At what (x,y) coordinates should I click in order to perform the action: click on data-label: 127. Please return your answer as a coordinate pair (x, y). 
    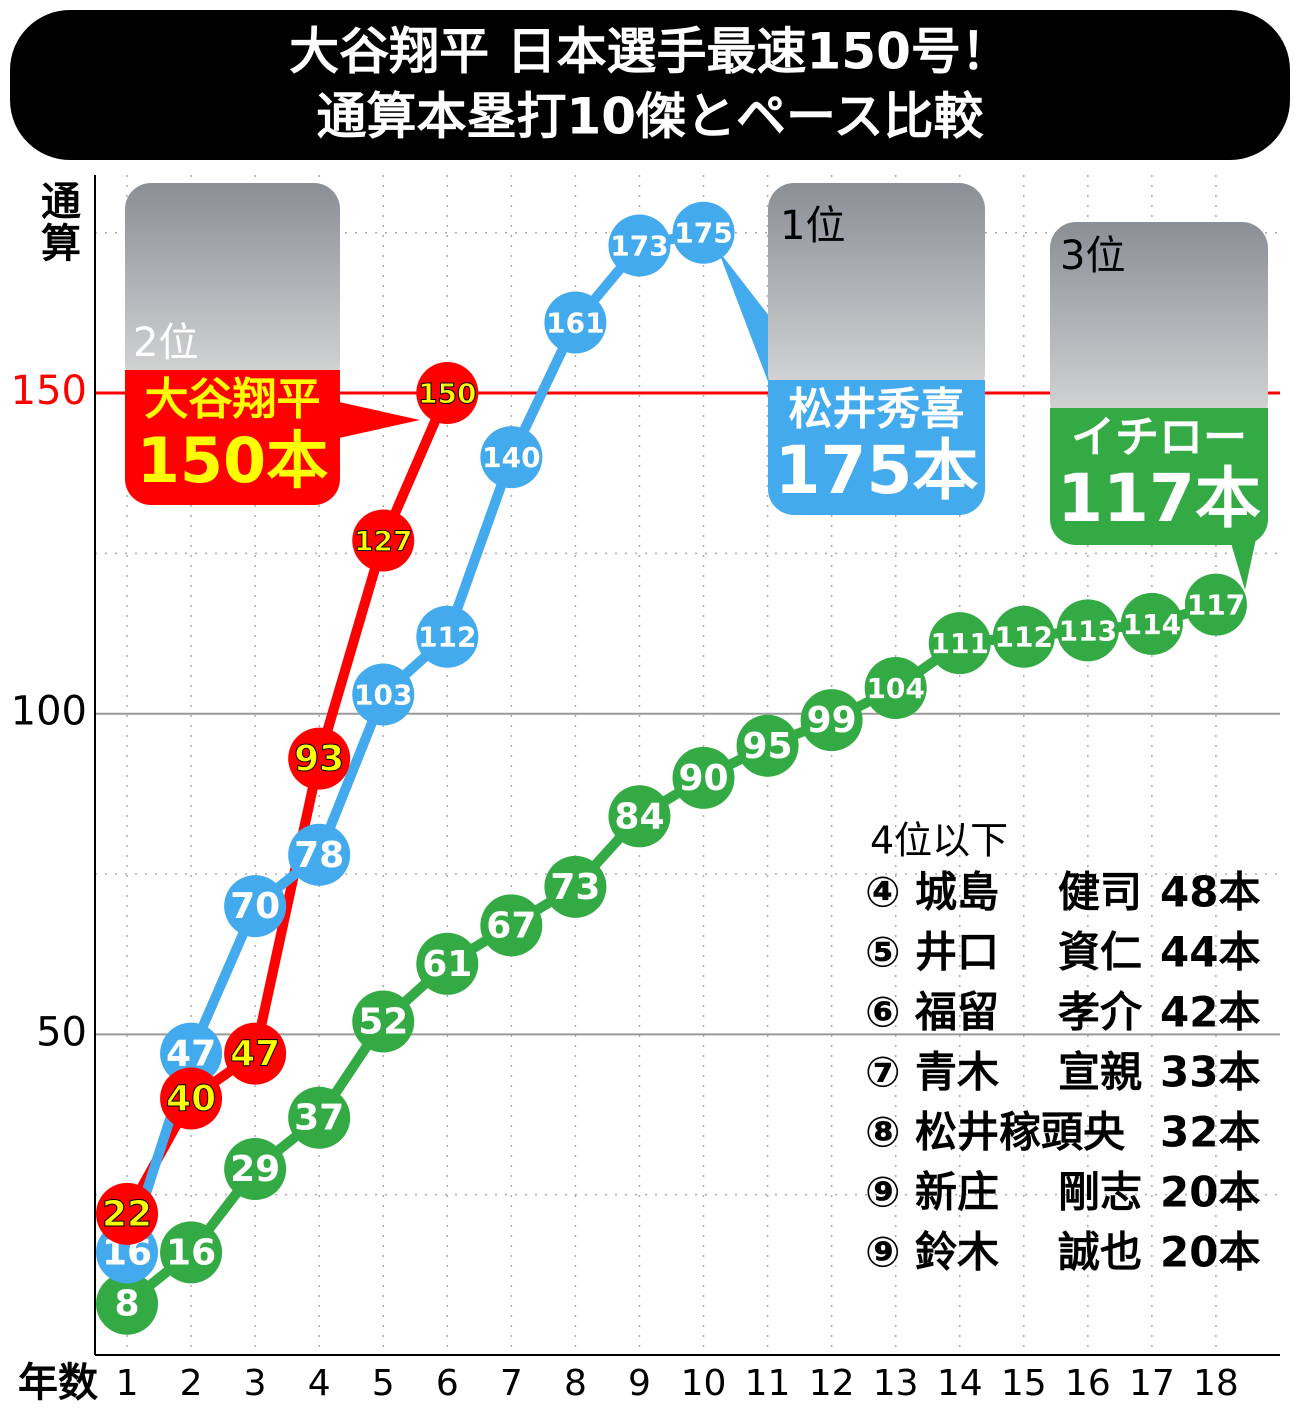
    Looking at the image, I should click on (383, 541).